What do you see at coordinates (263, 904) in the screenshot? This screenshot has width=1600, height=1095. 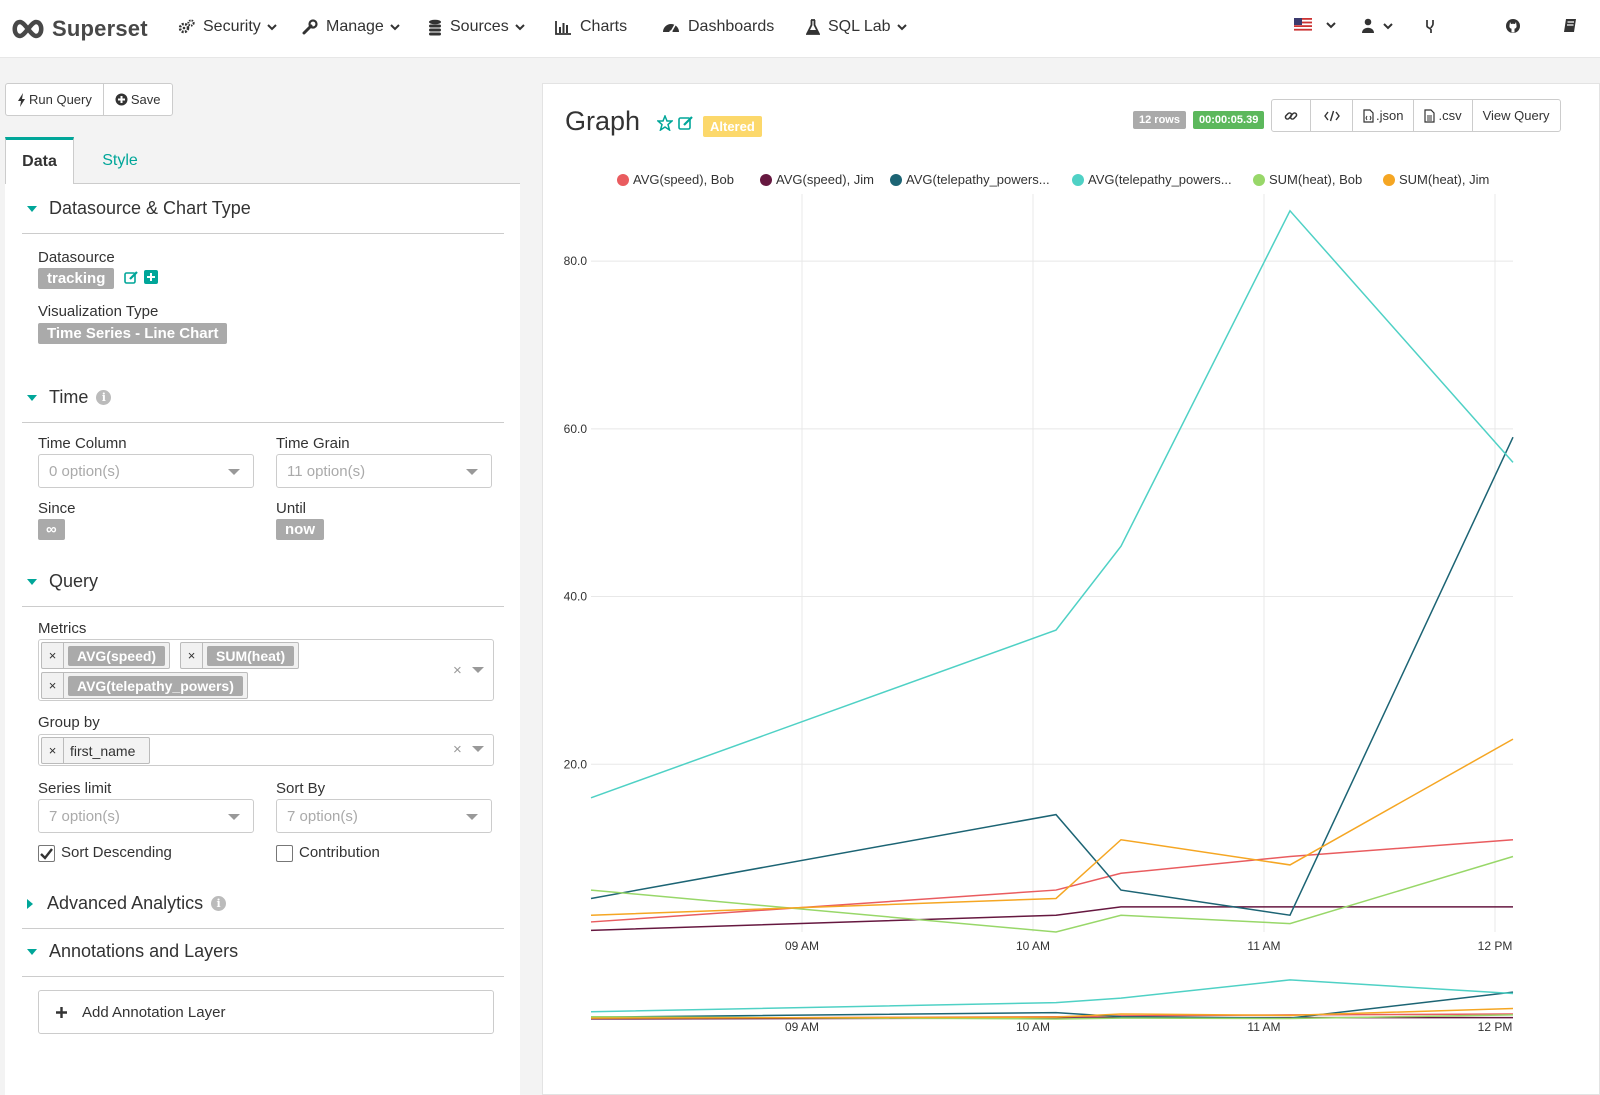 I see `section-advanced-analytics: Advanced Analytics i` at bounding box center [263, 904].